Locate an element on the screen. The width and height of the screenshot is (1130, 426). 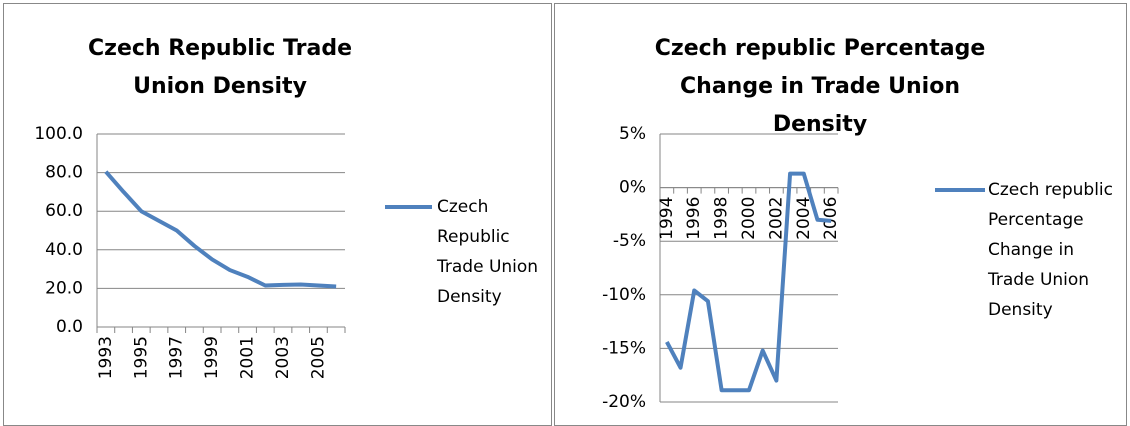
y-tick-label: 5% is located at coordinates (632, 134).